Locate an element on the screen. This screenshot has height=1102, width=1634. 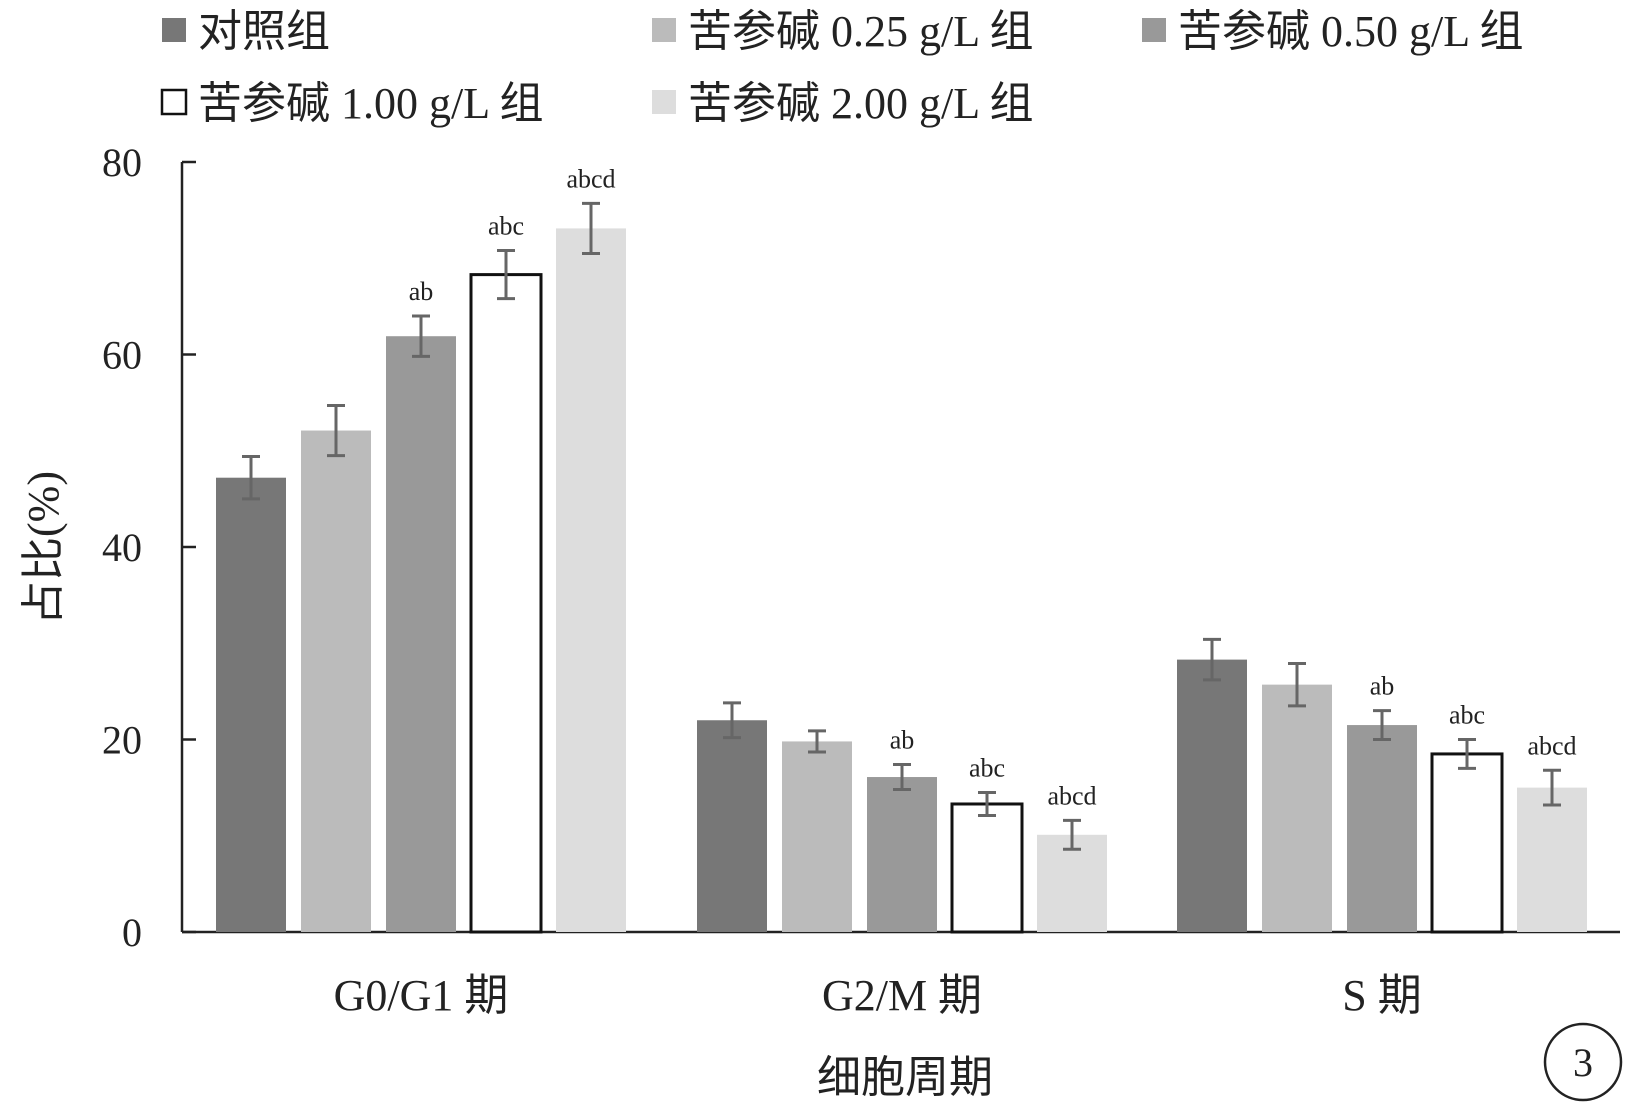
category-label: G0/G1 期 is located at coordinates (421, 995).